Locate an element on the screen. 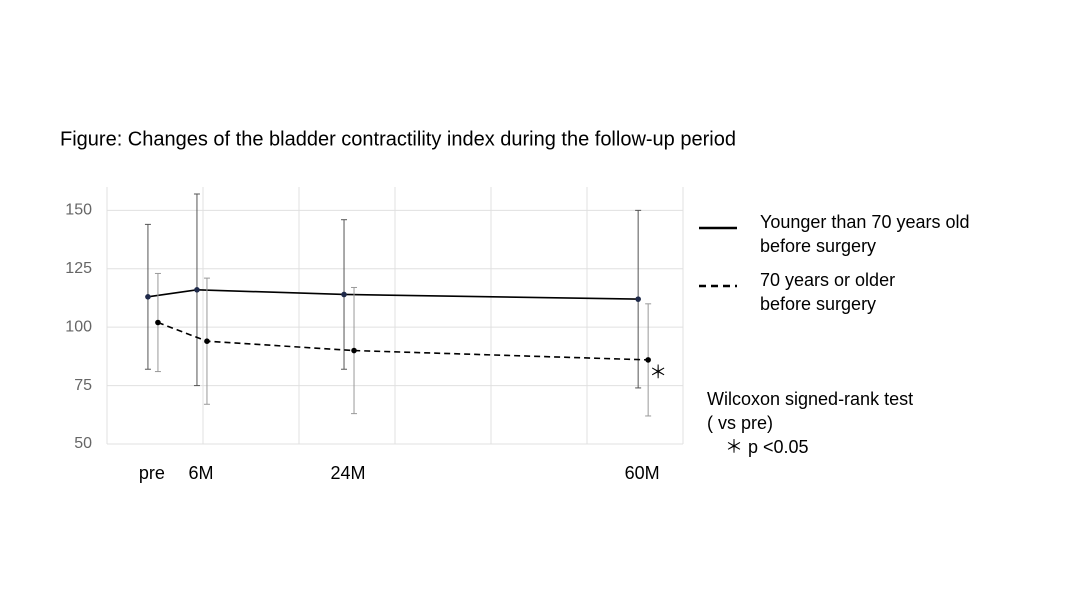  y-tick-label: 100 is located at coordinates (78, 326).